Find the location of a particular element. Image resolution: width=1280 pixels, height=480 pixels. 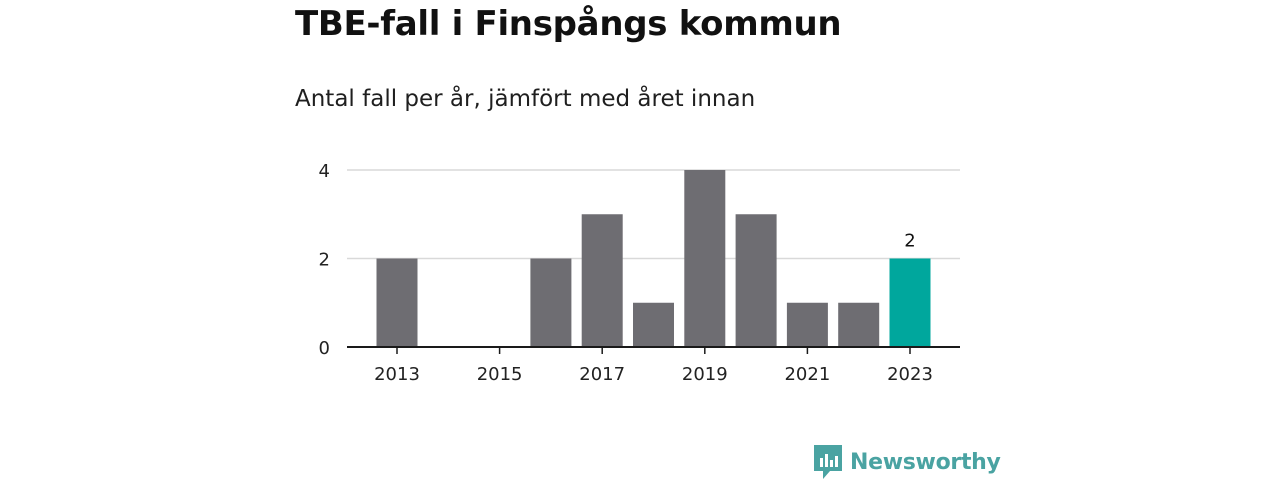

y-tick-label: 2 is located at coordinates (324, 260).